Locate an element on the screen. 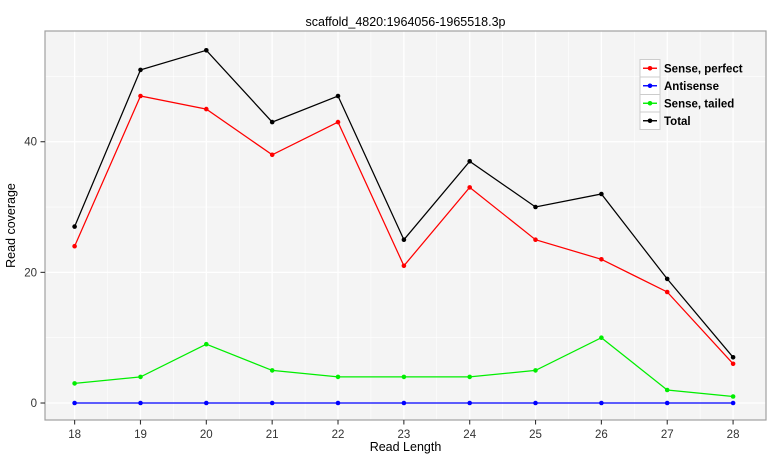 This screenshot has width=780, height=465. x-axis-label: Read Length is located at coordinates (406, 447).